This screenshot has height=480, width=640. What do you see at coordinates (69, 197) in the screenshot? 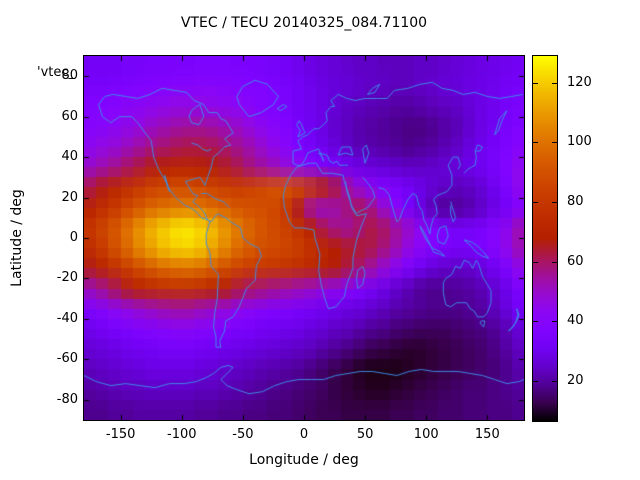
I see `y-tick-label: 20` at bounding box center [69, 197].